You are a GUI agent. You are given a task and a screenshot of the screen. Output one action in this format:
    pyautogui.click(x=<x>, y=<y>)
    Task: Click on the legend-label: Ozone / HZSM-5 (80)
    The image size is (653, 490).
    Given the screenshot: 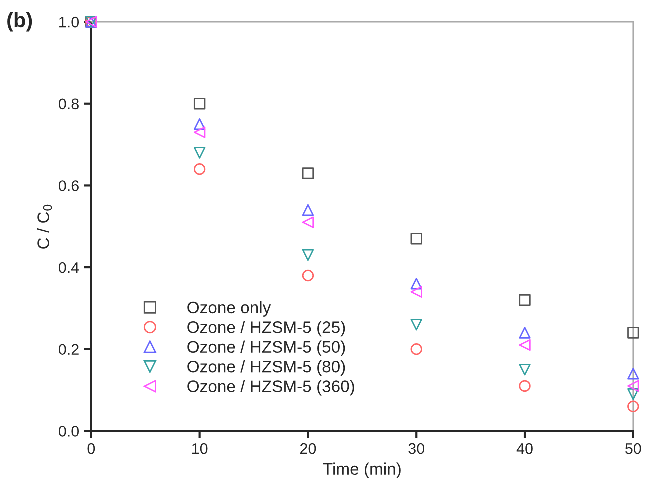 What is the action you would take?
    pyautogui.click(x=267, y=368)
    